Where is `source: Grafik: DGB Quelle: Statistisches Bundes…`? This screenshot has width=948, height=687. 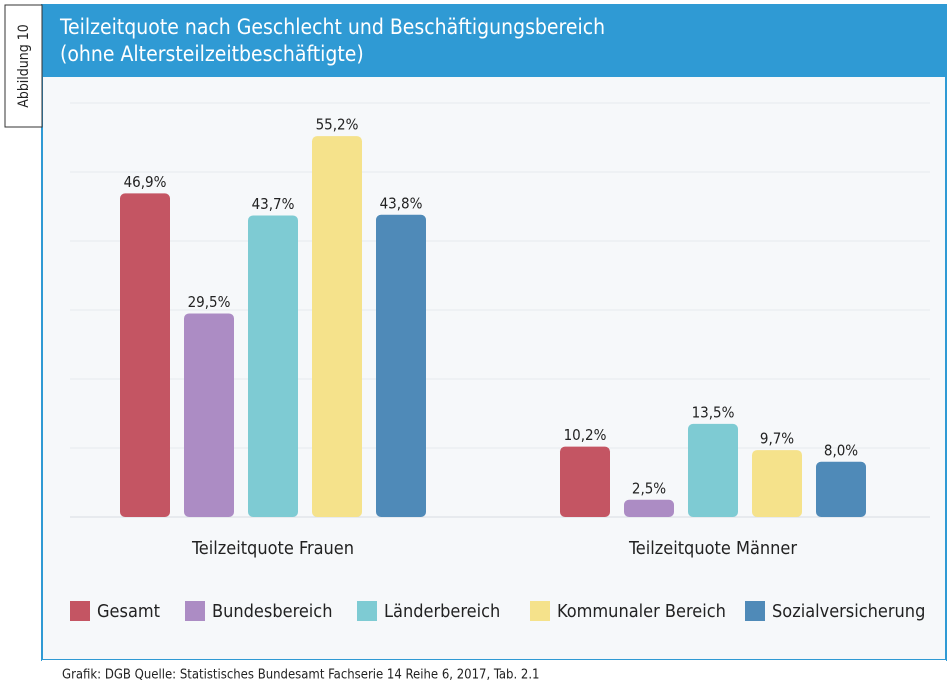 source: Grafik: DGB Quelle: Statistisches Bundes… is located at coordinates (300, 675).